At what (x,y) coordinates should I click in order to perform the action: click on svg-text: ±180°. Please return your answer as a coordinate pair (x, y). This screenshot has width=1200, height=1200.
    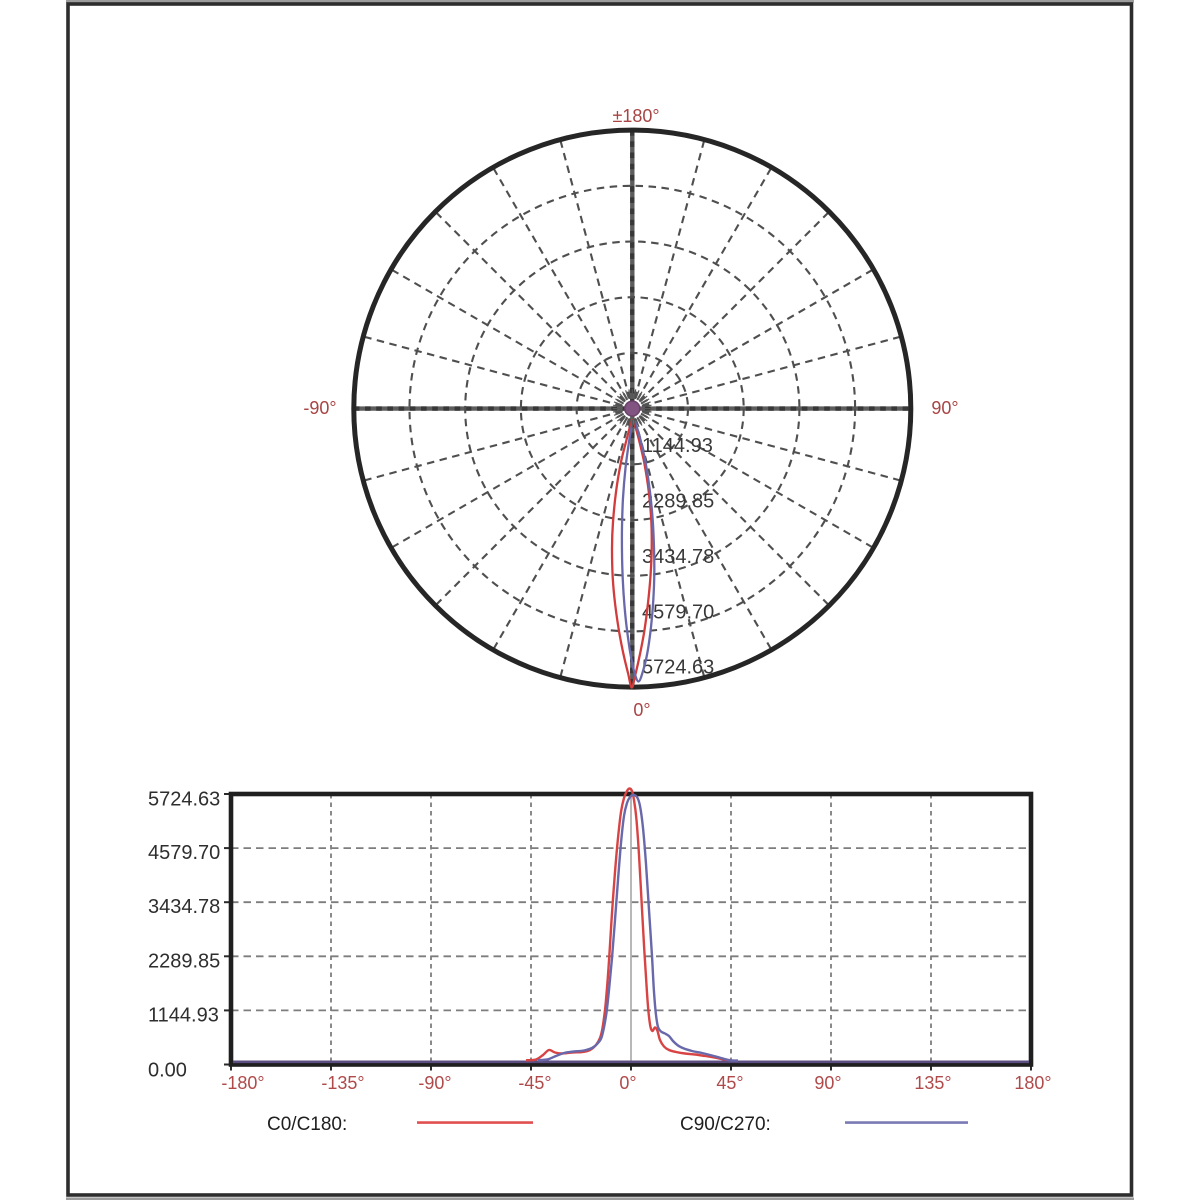
    Looking at the image, I should click on (635, 116).